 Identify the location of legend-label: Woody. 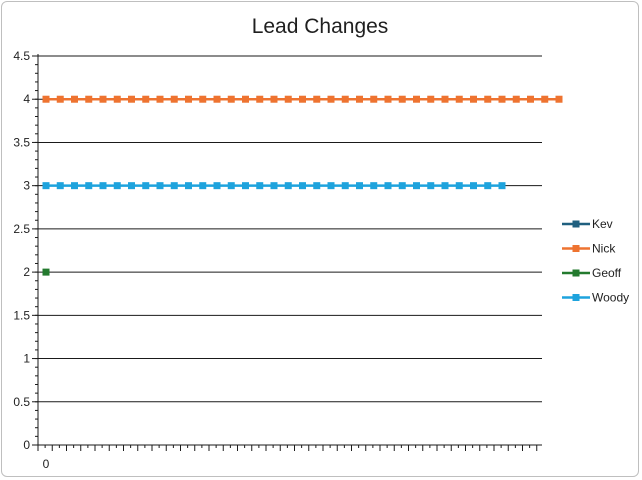
(610, 298).